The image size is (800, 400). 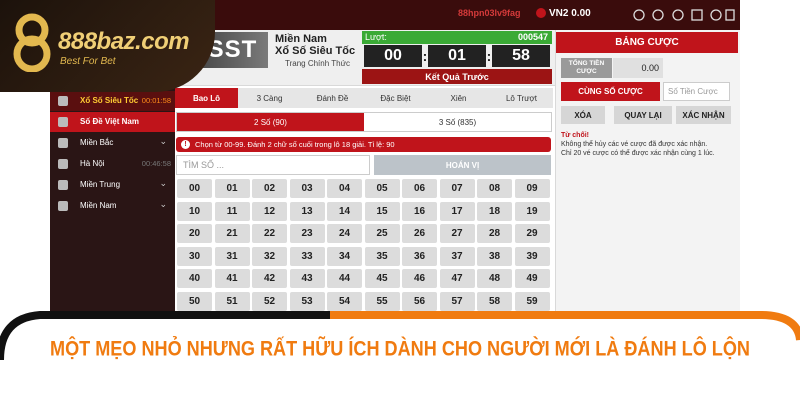 What do you see at coordinates (112, 206) in the screenshot?
I see `sidebar-item: Miền Nam ⌄` at bounding box center [112, 206].